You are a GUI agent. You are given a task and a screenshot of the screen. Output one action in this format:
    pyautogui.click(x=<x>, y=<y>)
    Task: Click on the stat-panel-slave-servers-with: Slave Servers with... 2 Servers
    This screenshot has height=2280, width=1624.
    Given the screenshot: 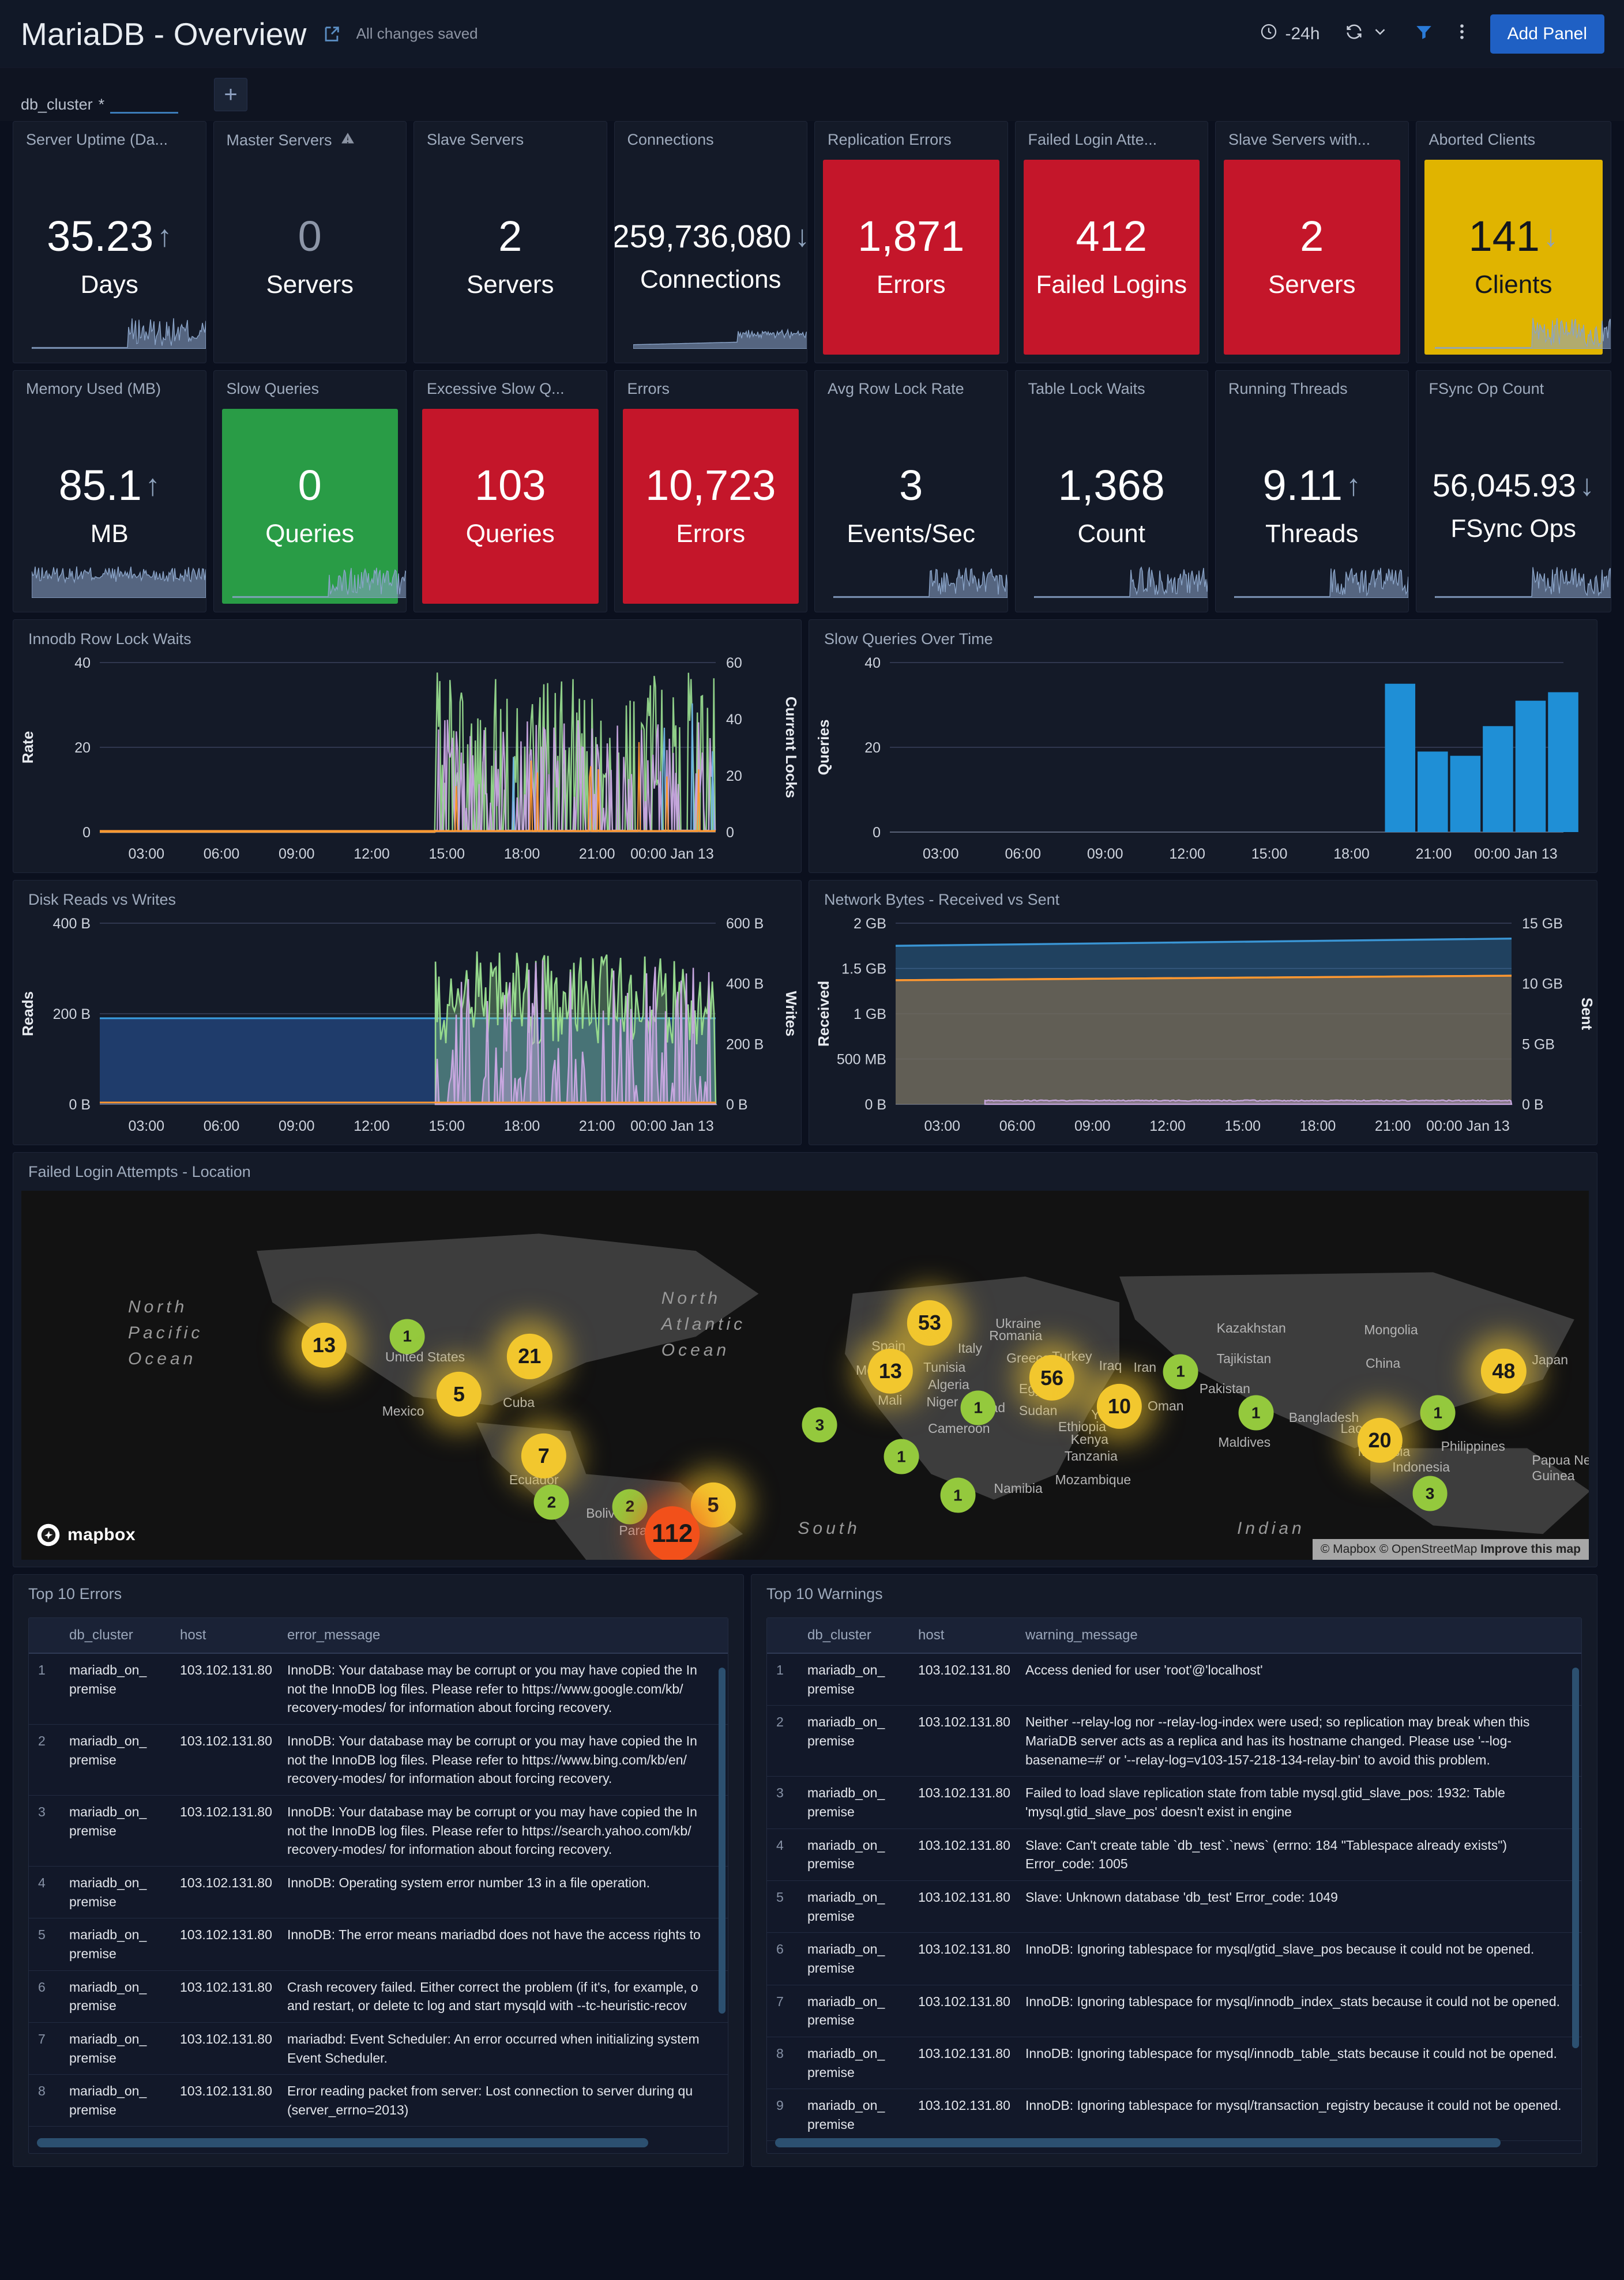 What is the action you would take?
    pyautogui.click(x=1312, y=242)
    